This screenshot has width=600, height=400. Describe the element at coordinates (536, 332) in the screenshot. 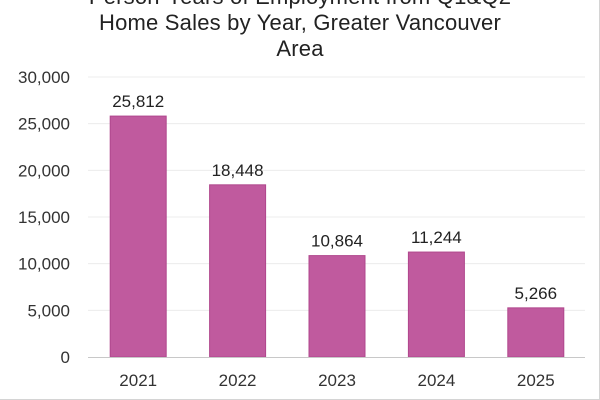

I see `bar-2025` at that location.